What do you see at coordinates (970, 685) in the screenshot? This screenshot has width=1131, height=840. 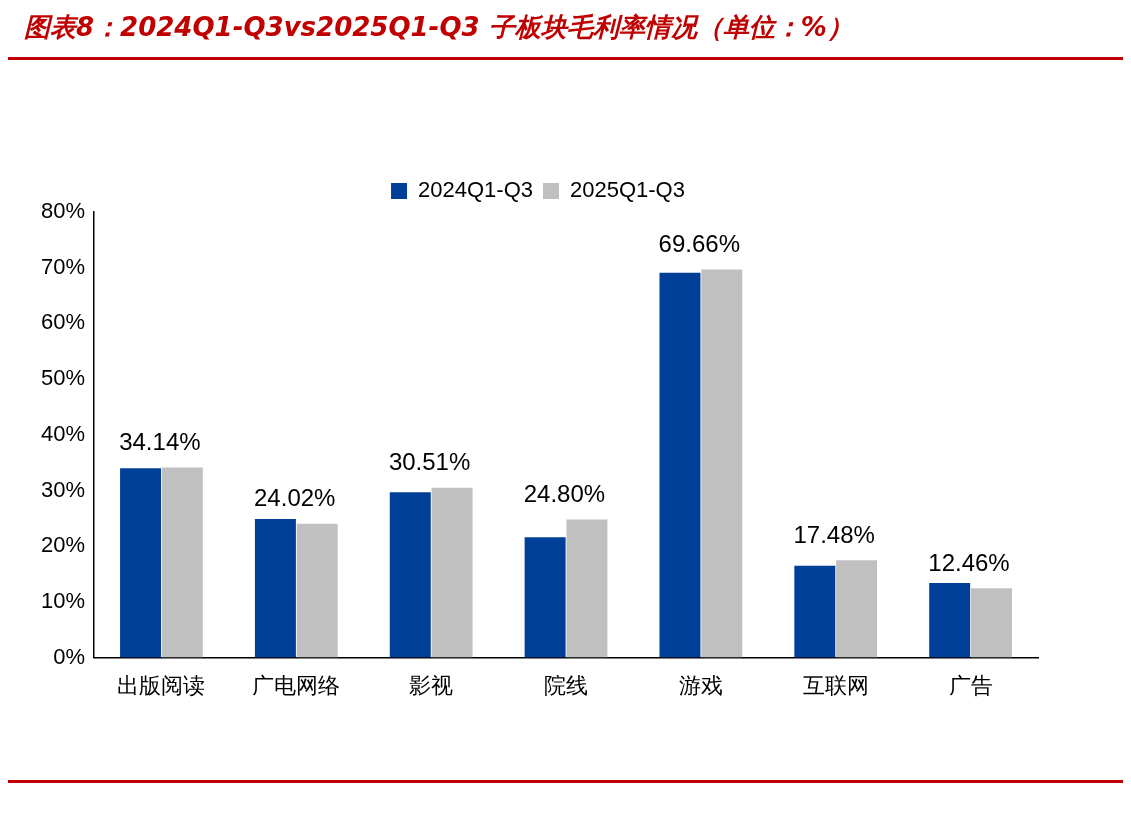 I see `x-tick-label: 广告` at bounding box center [970, 685].